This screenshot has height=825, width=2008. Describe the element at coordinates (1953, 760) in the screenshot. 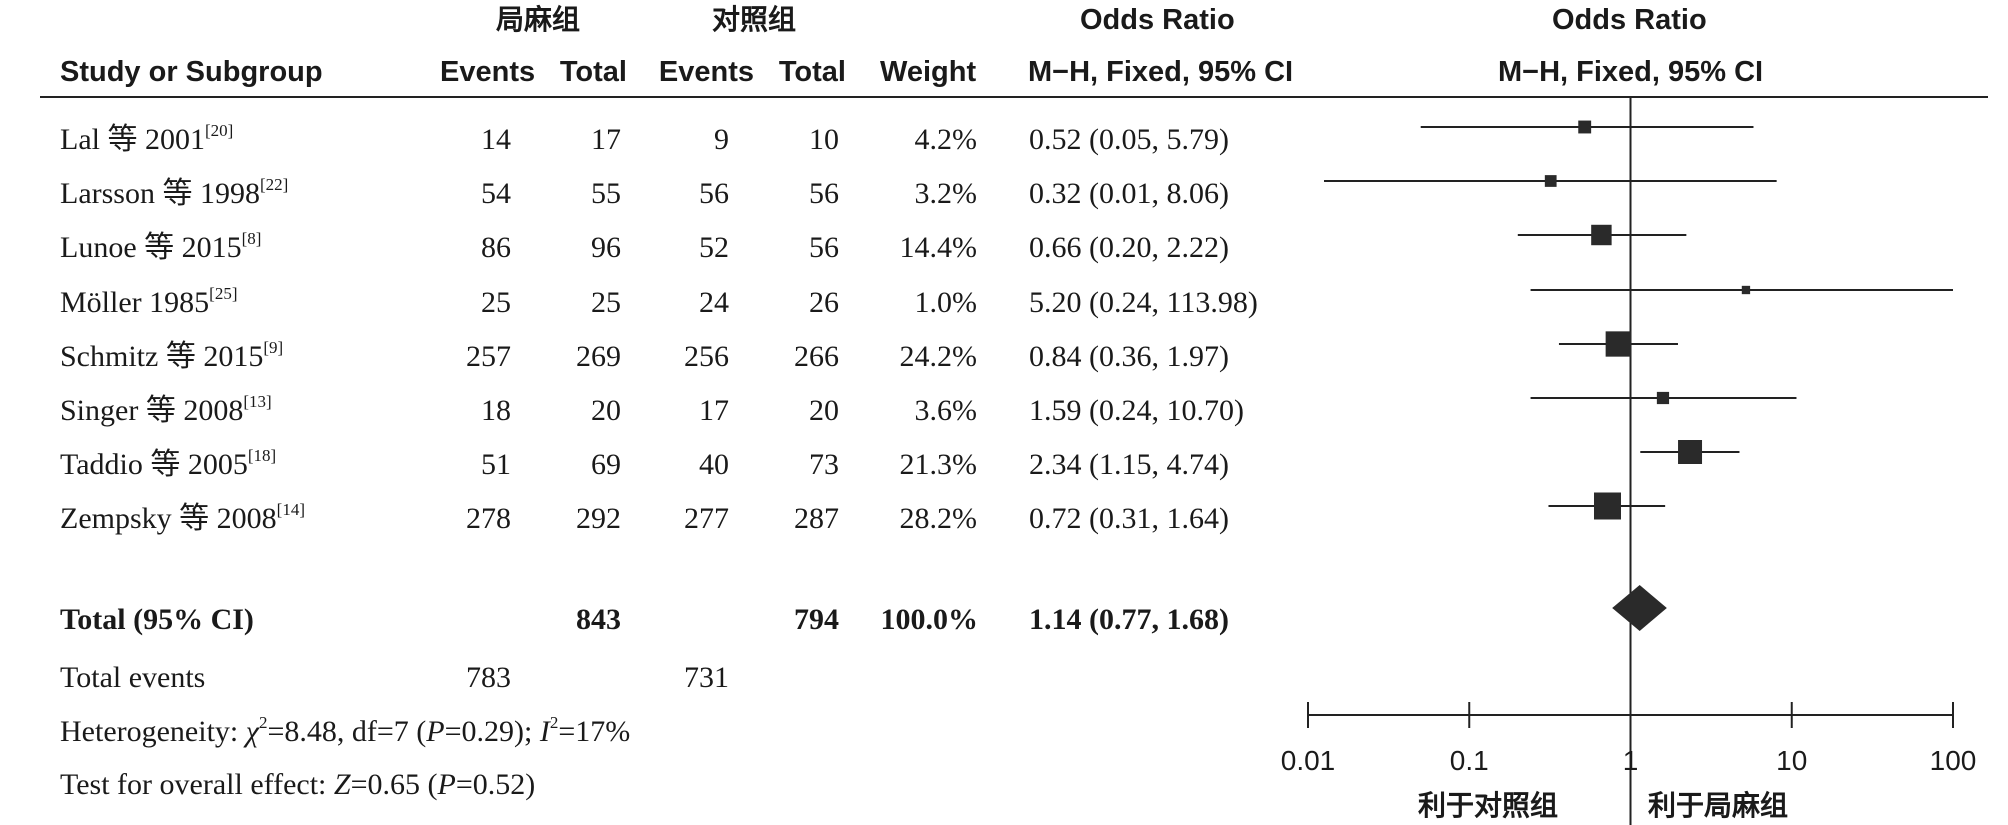

I see `x-tick-label: 100` at that location.